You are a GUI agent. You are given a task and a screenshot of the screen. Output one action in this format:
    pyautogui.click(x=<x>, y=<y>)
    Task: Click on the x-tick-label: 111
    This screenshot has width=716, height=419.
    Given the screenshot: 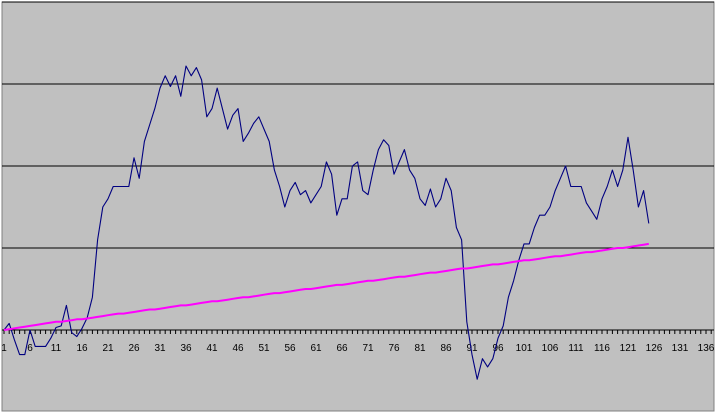 What is the action you would take?
    pyautogui.click(x=576, y=348)
    